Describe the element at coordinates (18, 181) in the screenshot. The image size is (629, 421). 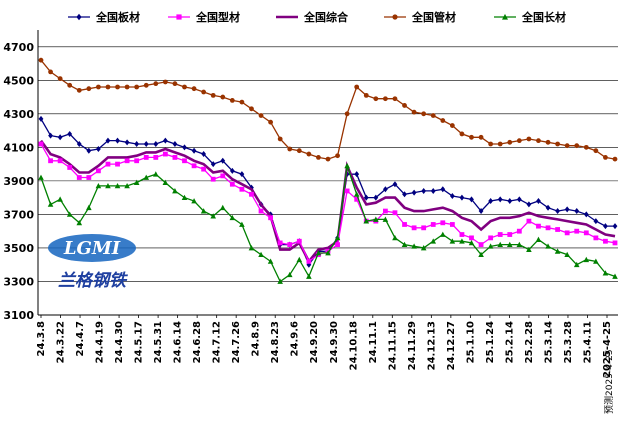
I see `y-tick-label: 3900` at that location.